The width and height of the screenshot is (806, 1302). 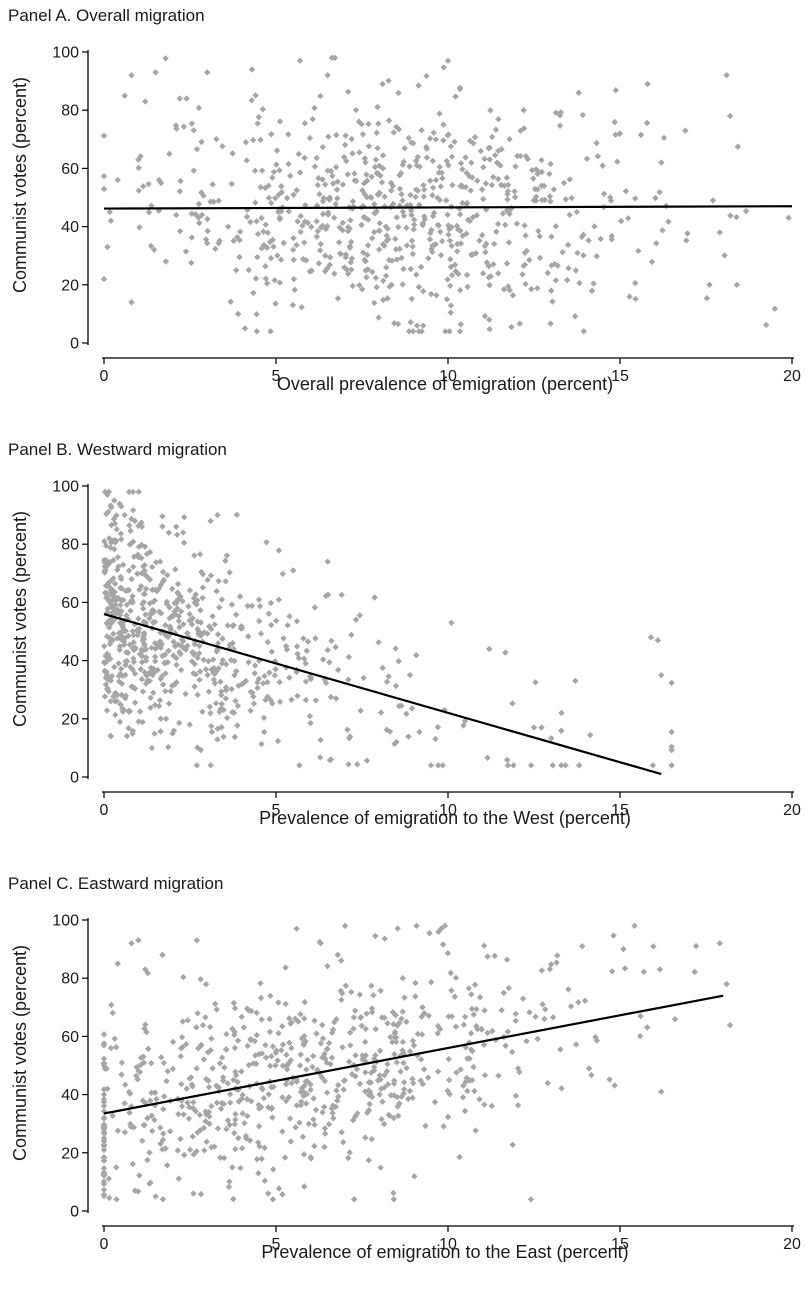 I want to click on fit-line-group, so click(x=448, y=207).